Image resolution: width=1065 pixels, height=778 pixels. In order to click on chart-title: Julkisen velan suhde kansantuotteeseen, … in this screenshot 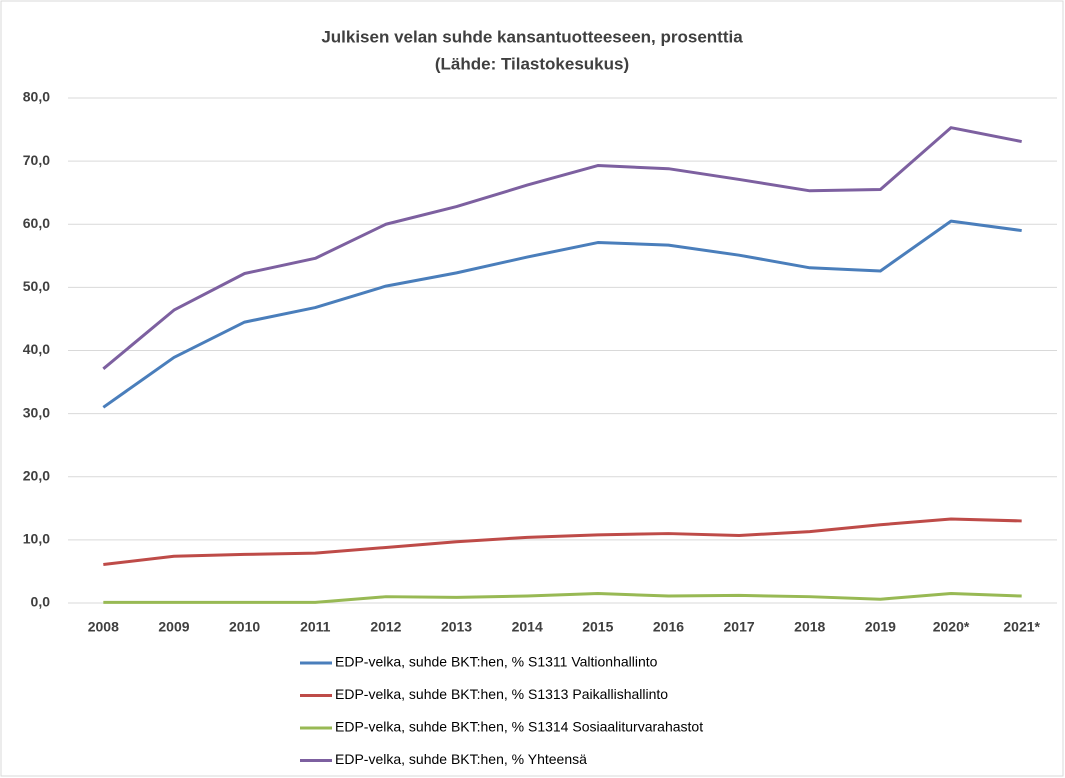, I will do `click(532, 36)`.